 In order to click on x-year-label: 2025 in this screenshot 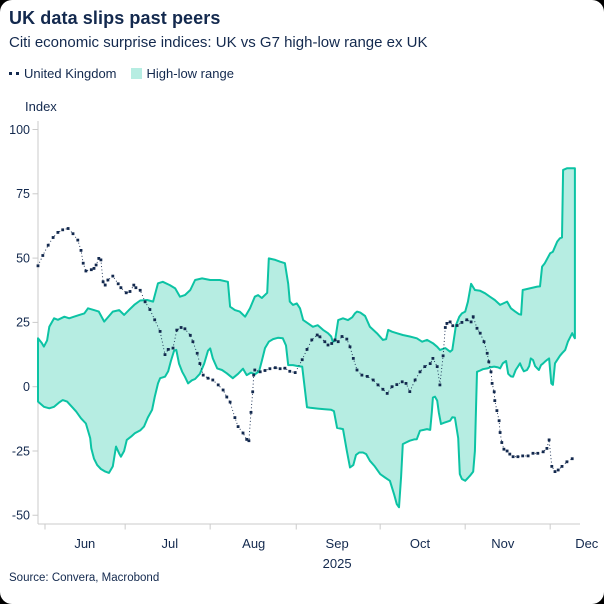, I will do `click(337, 563)`.